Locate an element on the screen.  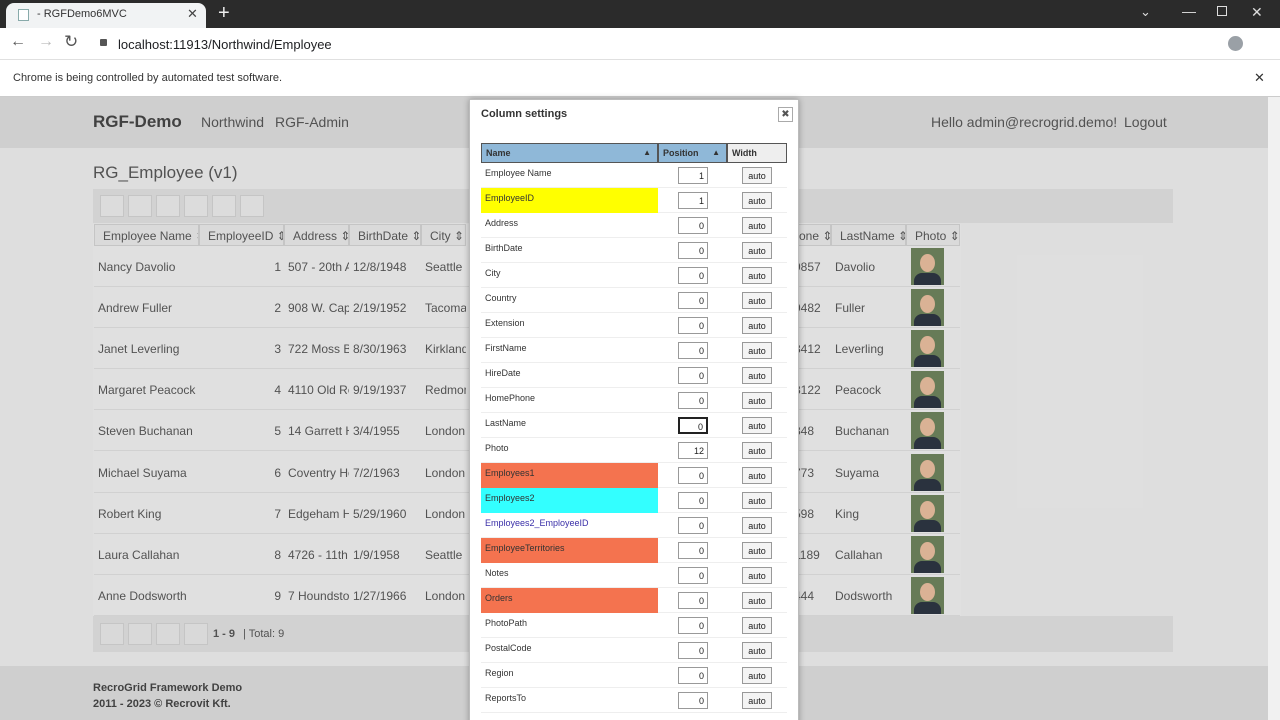
dialog-close: ✖ is located at coordinates (785, 114).